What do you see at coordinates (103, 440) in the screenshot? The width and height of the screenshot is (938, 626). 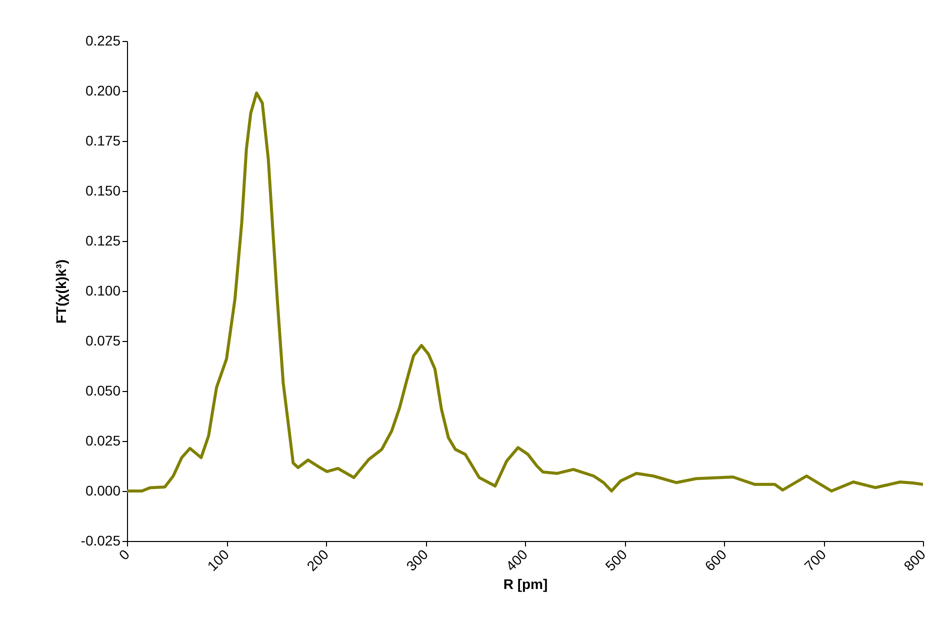 I see `y-tick-label: 0.025` at bounding box center [103, 440].